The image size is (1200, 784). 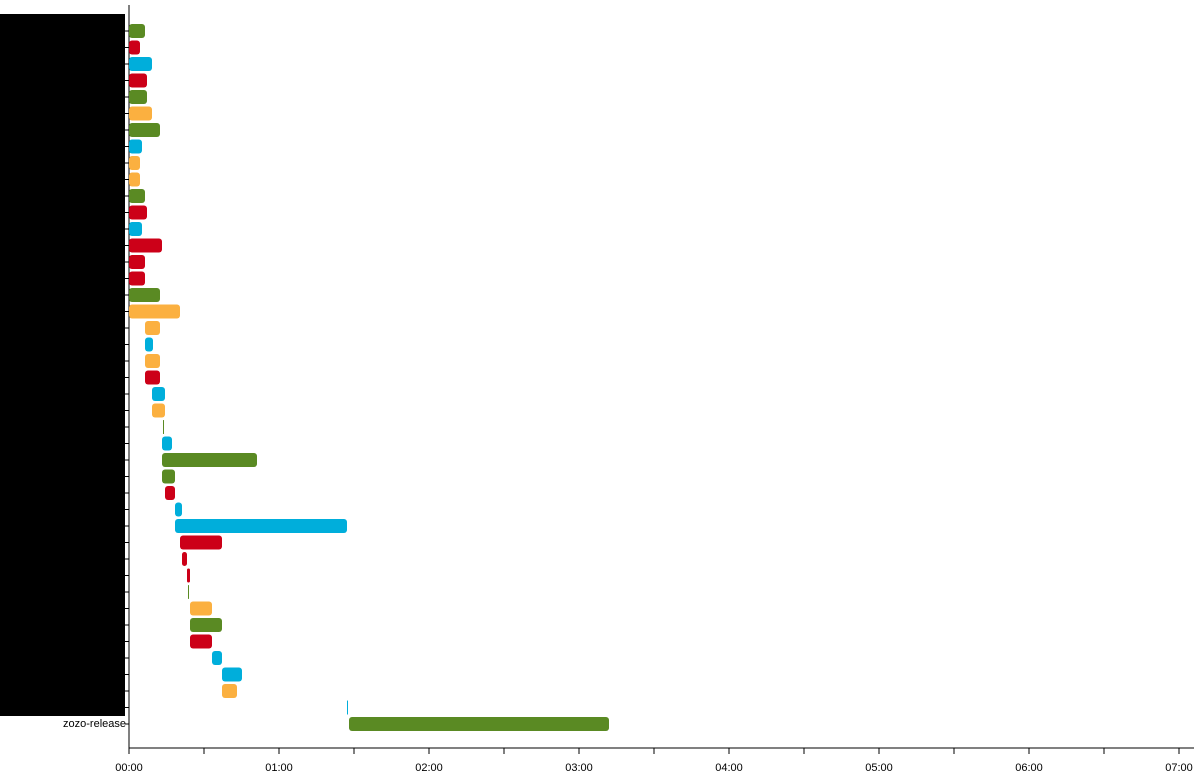 What do you see at coordinates (1179, 768) in the screenshot?
I see `x-tick-label: 07:00` at bounding box center [1179, 768].